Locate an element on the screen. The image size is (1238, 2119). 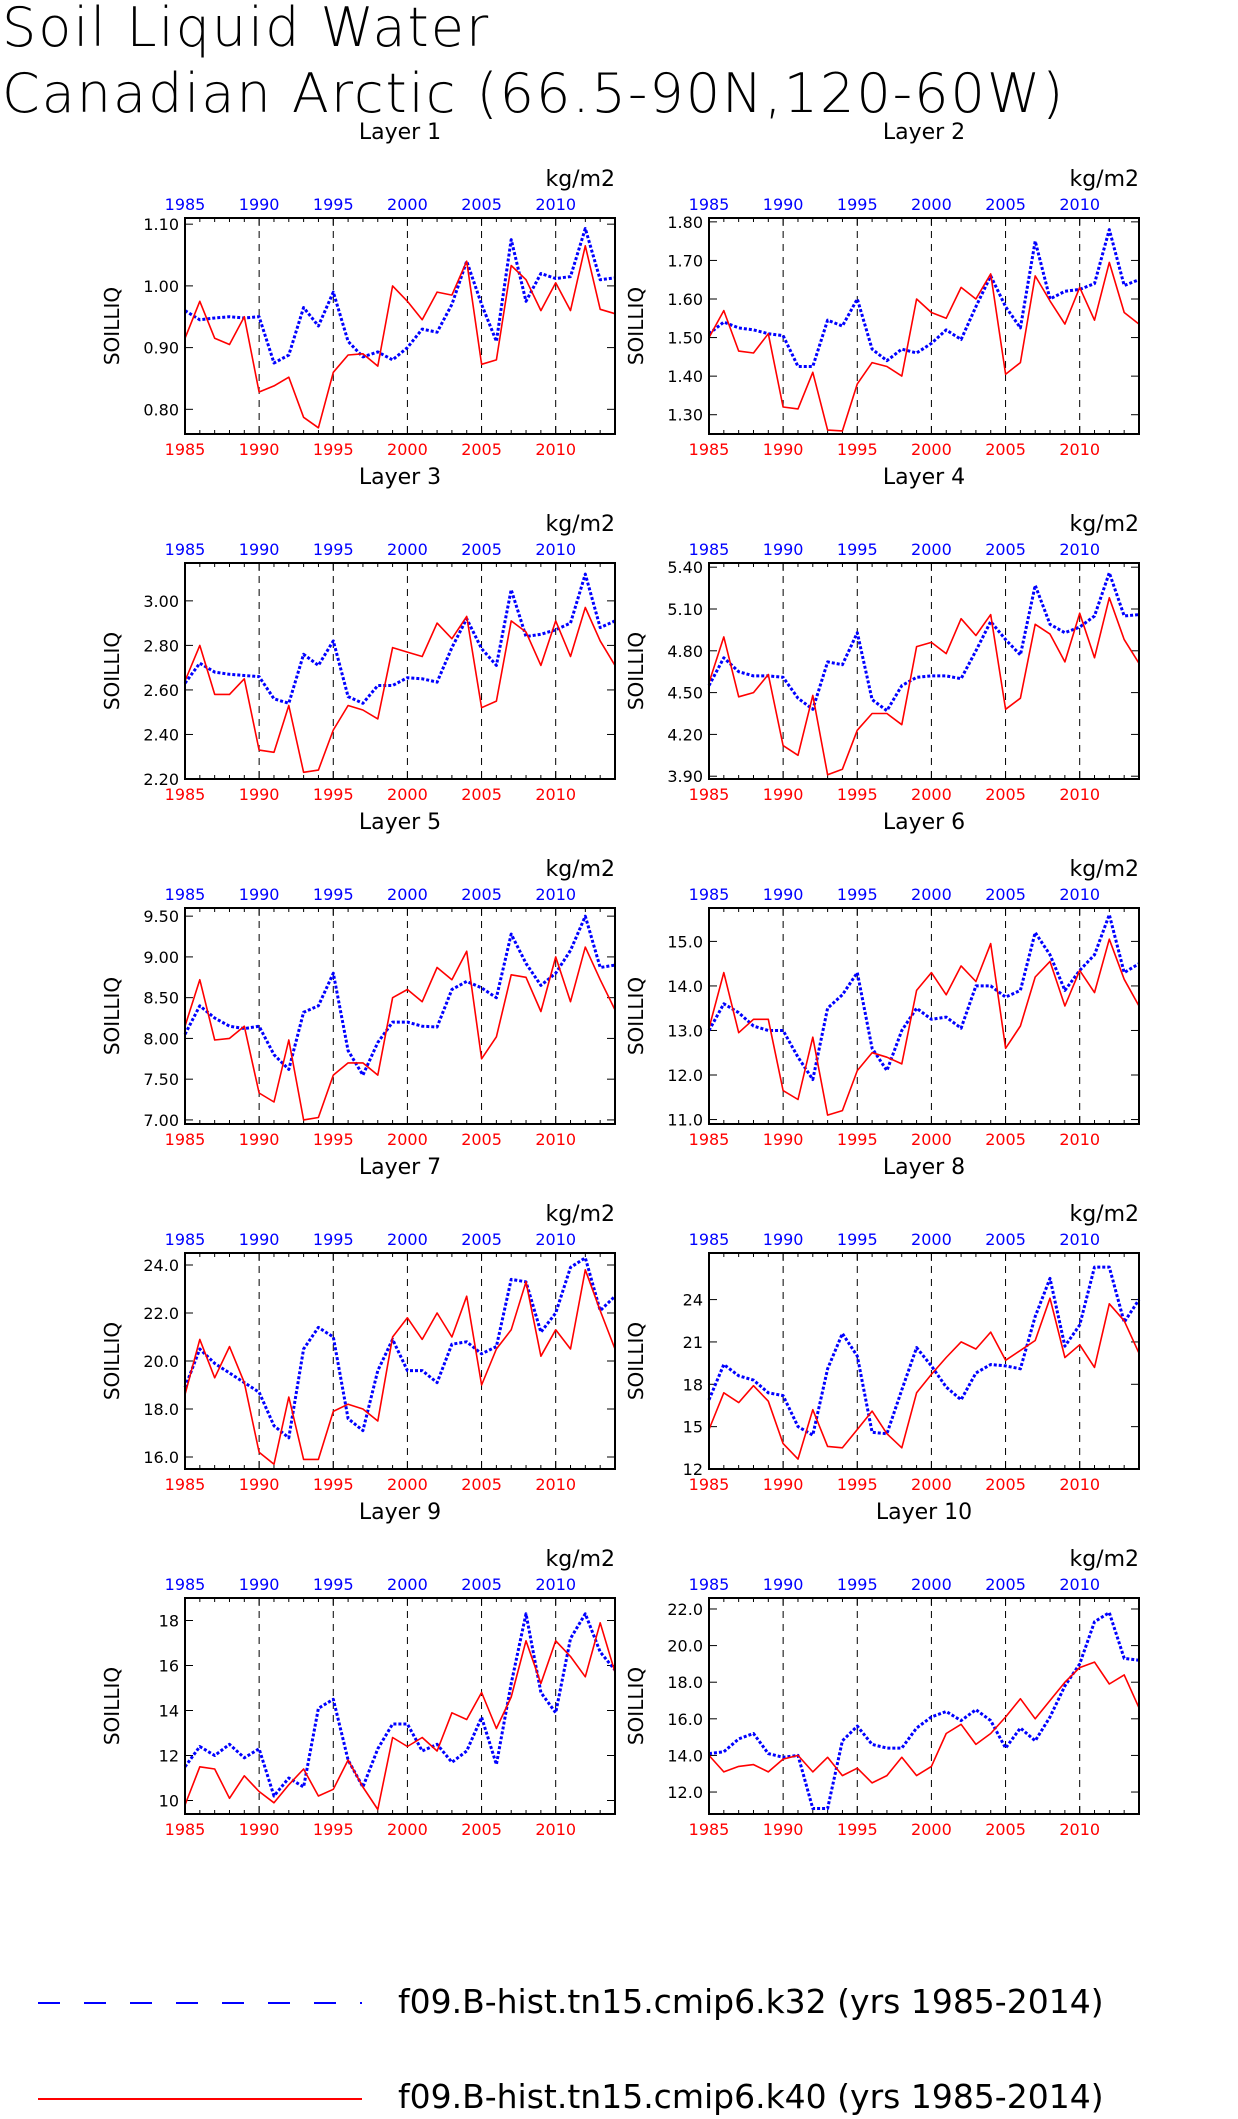
panel-title: Layer 4 is located at coordinates (924, 477).